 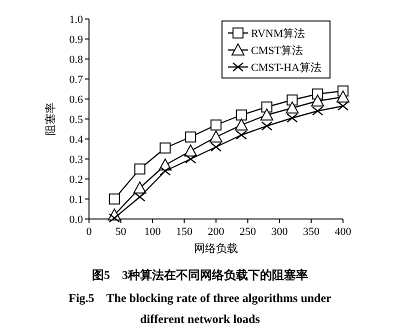 I want to click on y-tick-label: 0.6, so click(x=76, y=100).